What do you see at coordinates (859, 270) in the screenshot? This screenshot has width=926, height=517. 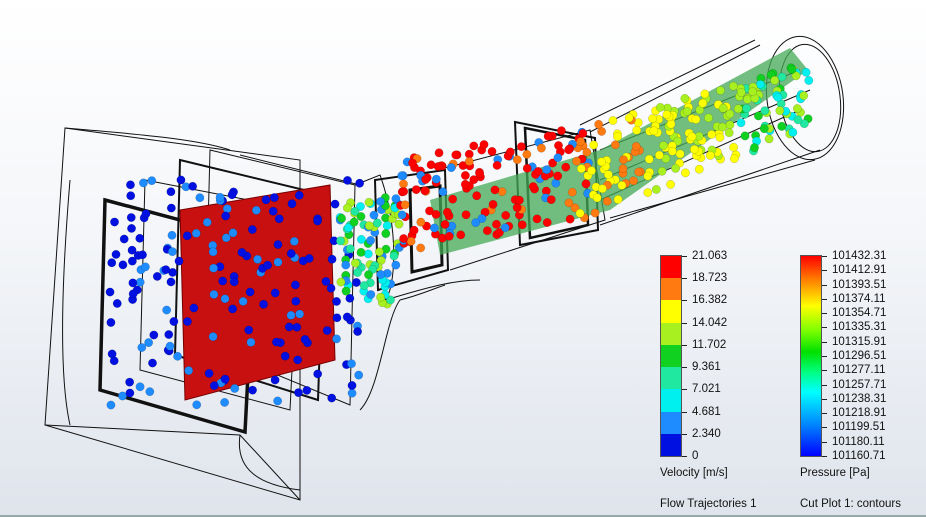 I see `legend-label: 101412.91` at bounding box center [859, 270].